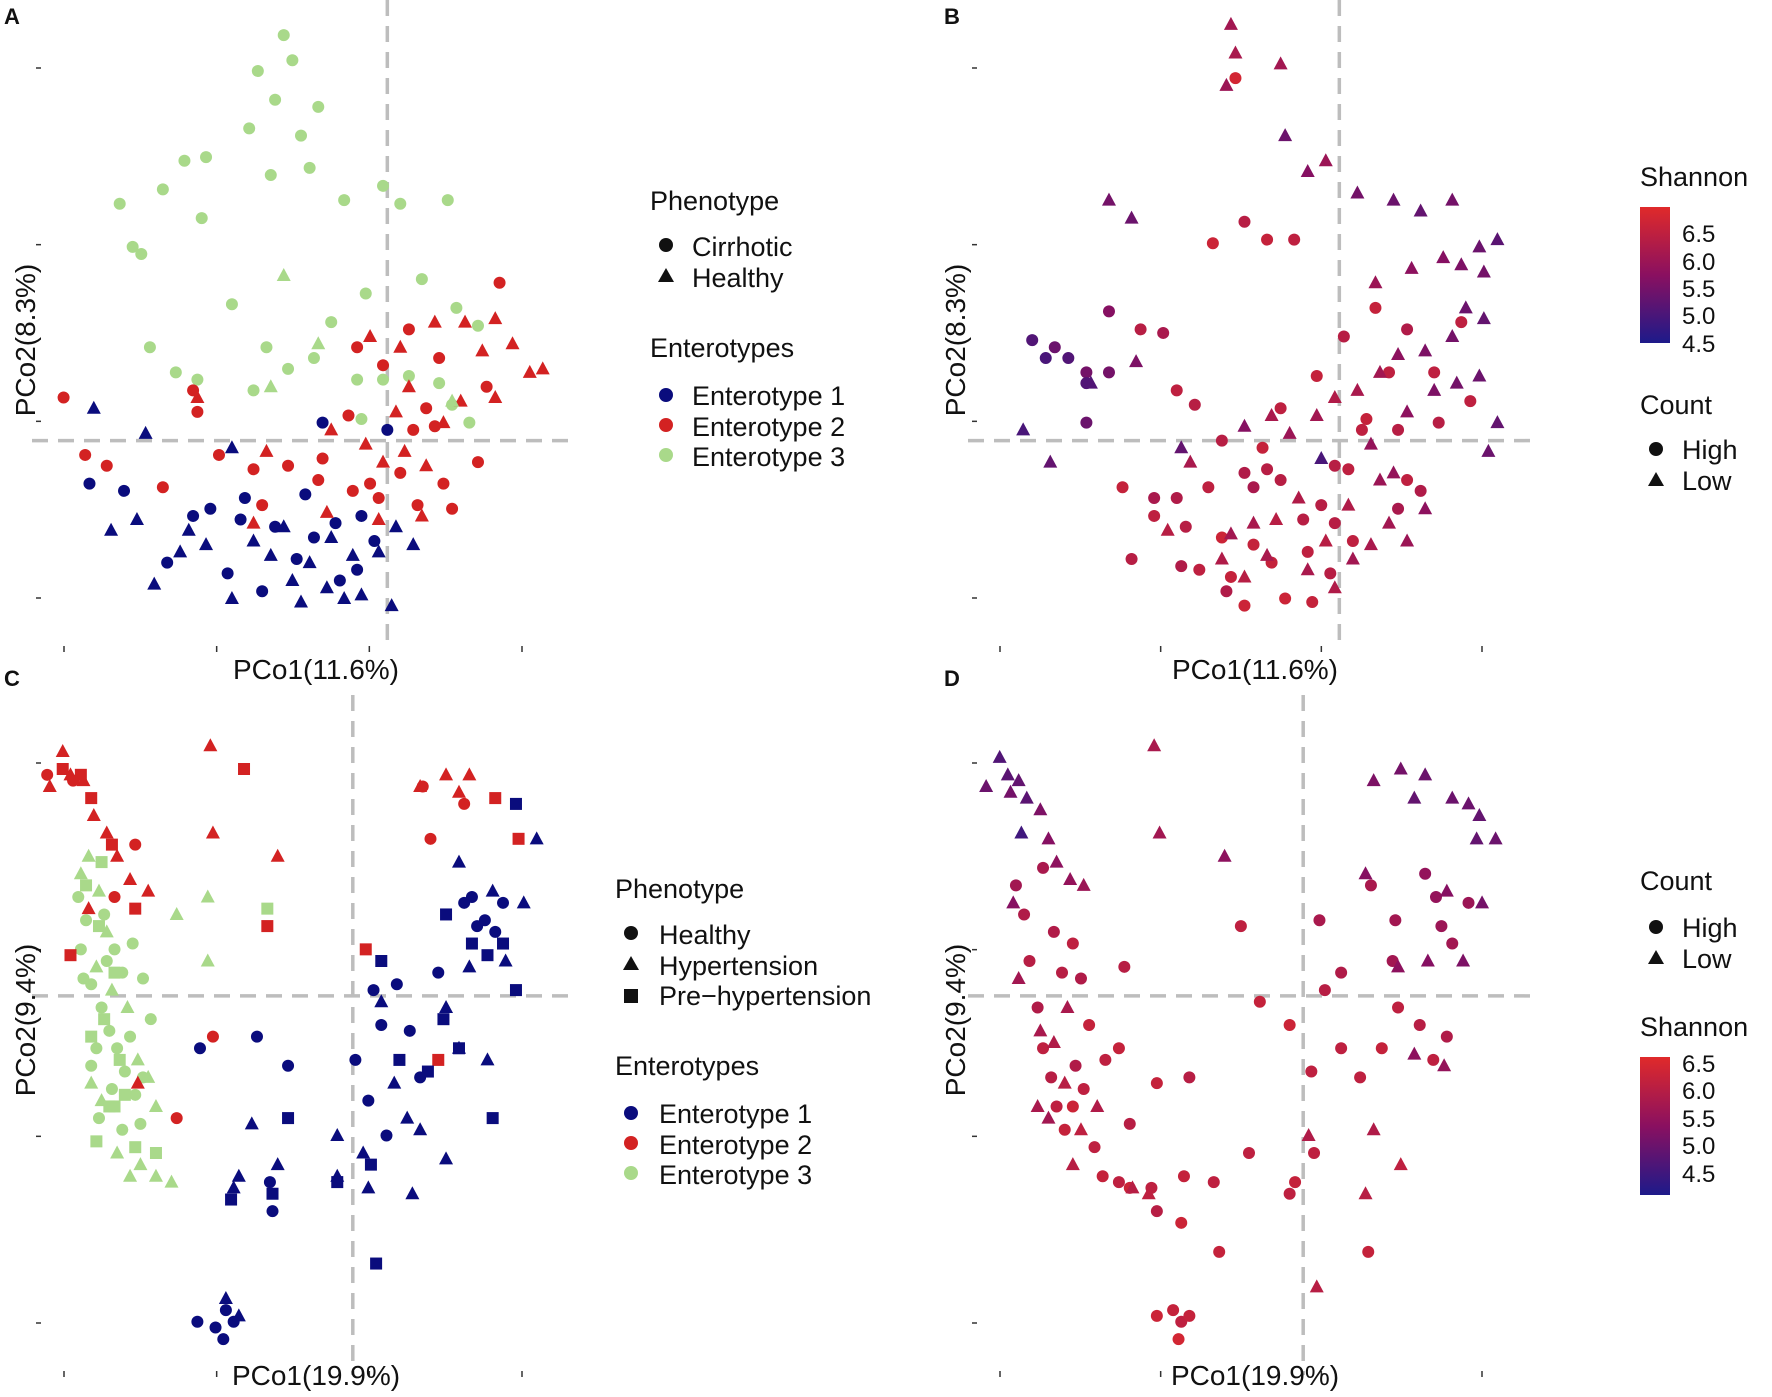 The image size is (1772, 1397). What do you see at coordinates (722, 348) in the screenshot?
I see `legend-a-color-title: Enterotypes` at bounding box center [722, 348].